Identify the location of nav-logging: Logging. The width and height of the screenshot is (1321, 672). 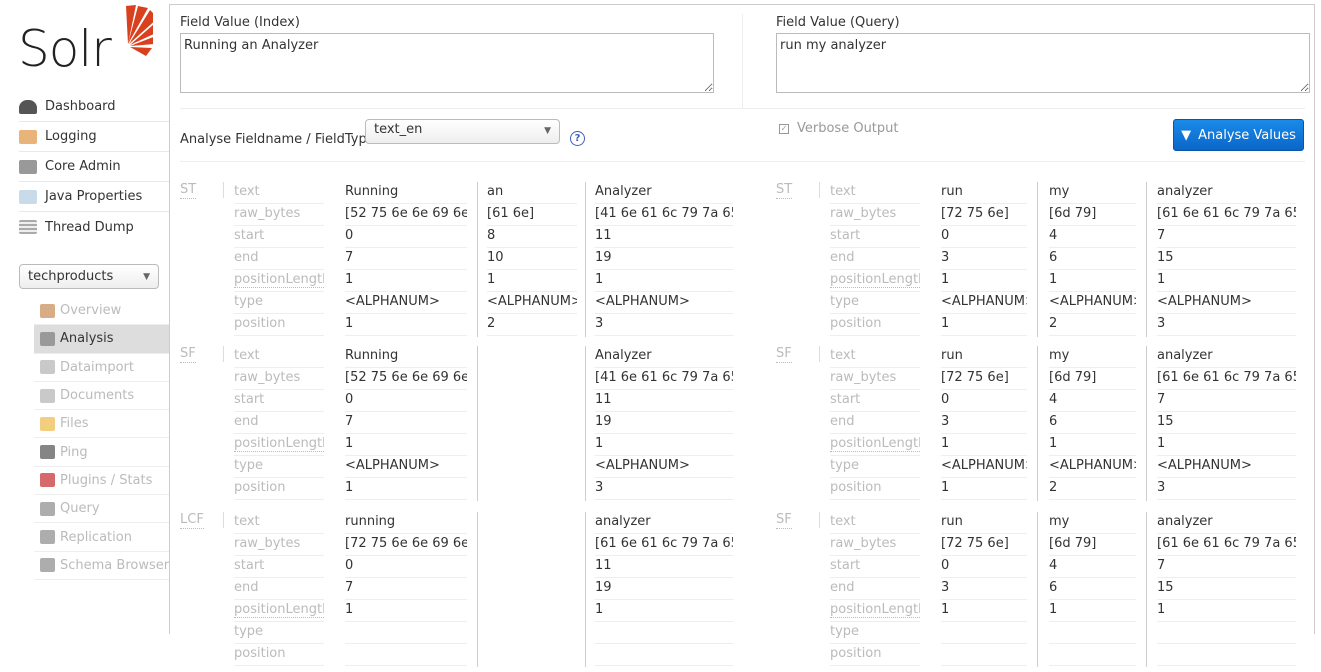
(94, 137).